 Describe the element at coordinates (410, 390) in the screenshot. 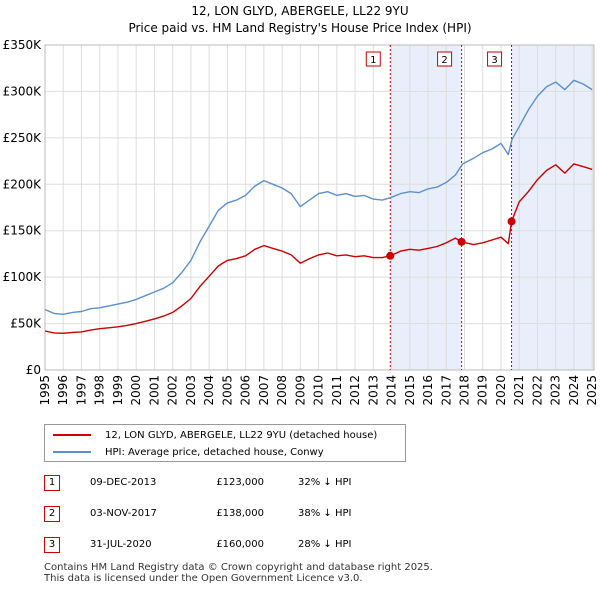

I see `x-tick-label: 2015` at that location.